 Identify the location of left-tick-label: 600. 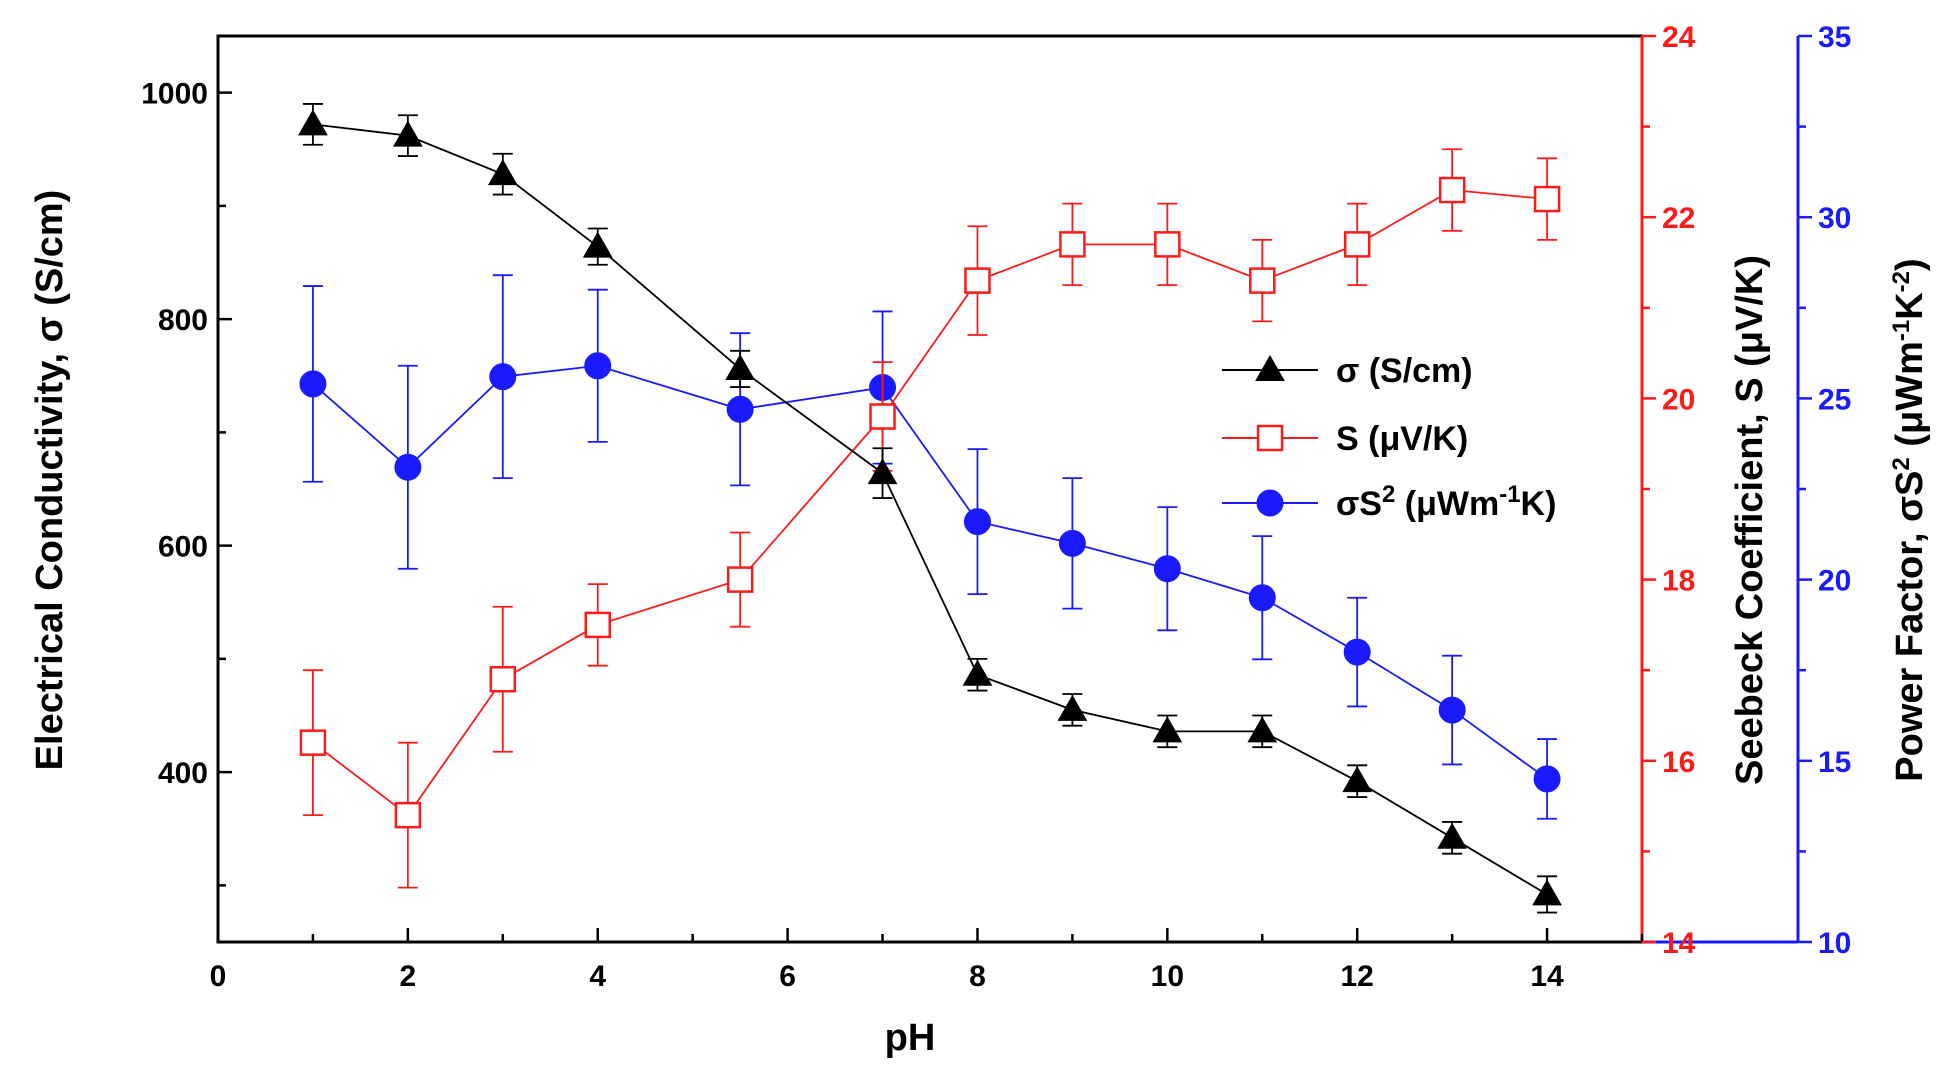
(183, 547).